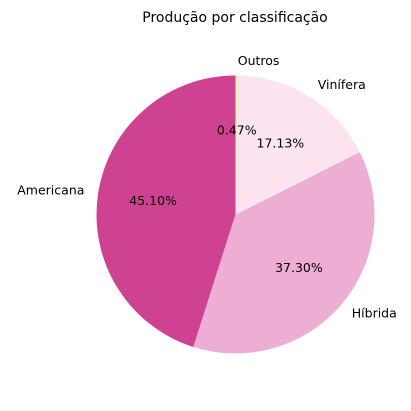 The image size is (411, 411). What do you see at coordinates (259, 60) in the screenshot?
I see `slice-label: Outros` at bounding box center [259, 60].